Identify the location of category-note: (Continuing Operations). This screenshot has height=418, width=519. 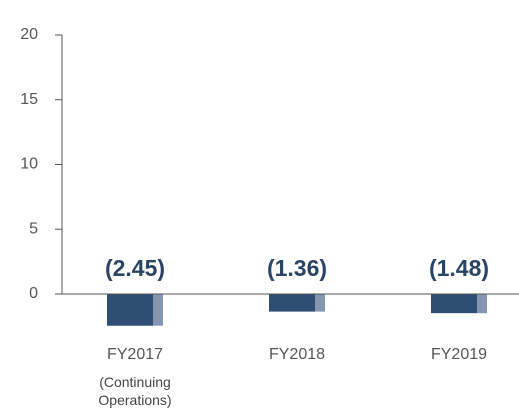
(135, 391).